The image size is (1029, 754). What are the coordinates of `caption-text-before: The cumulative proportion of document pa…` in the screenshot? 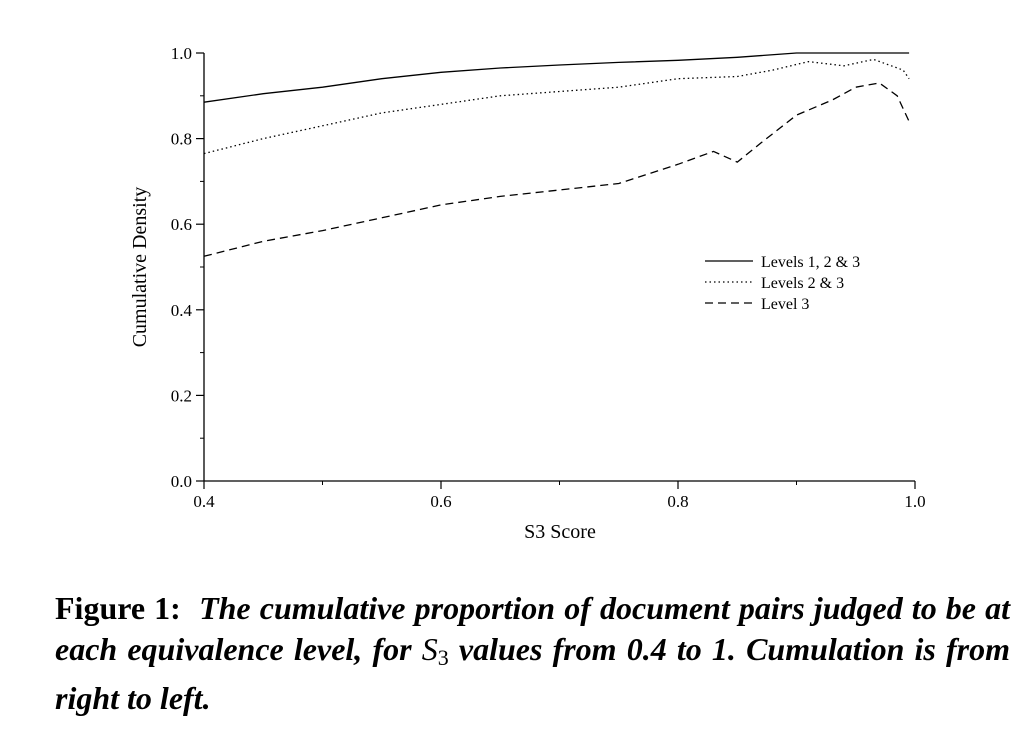 It's located at (533, 628).